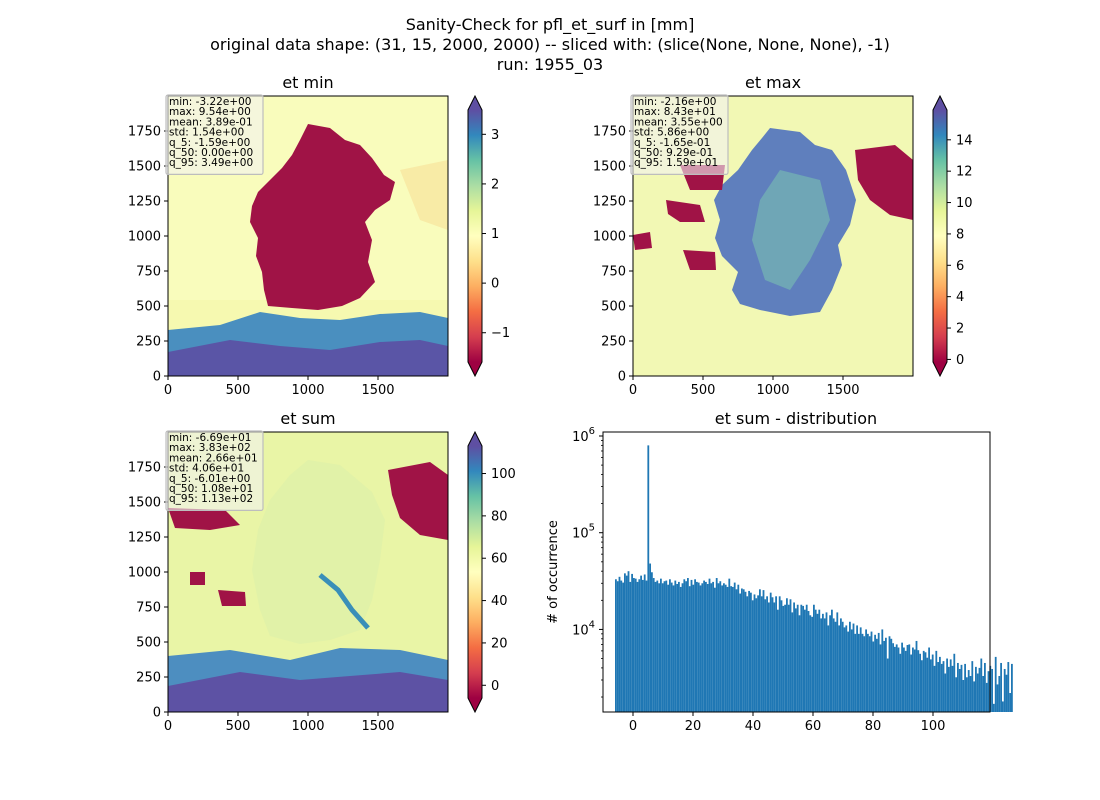 The height and width of the screenshot is (800, 1100). What do you see at coordinates (609, 237) in the screenshot?
I see `y-tick-label: 1000` at bounding box center [609, 237].